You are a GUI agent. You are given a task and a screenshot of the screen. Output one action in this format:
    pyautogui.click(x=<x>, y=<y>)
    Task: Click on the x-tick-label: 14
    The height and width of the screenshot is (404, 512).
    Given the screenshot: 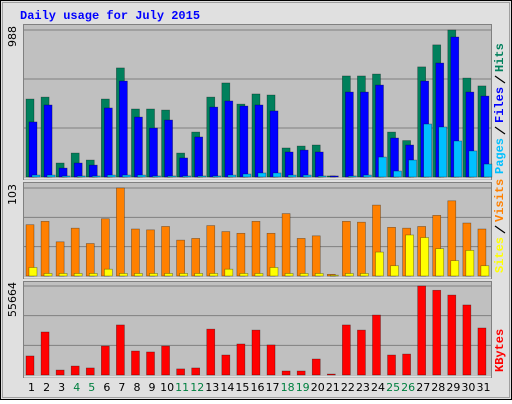 What is the action you would take?
    pyautogui.click(x=227, y=387)
    